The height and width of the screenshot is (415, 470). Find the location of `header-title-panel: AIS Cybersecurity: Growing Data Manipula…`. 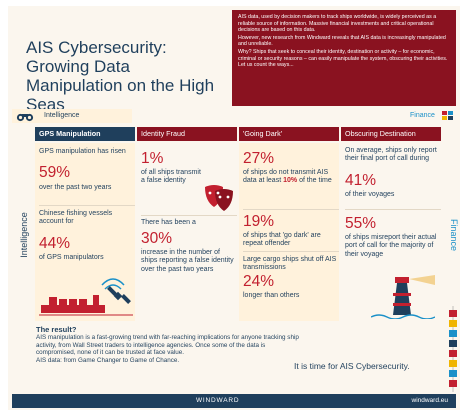

header-title-panel: AIS Cybersecurity: Growing Data Manipula… is located at coordinates (122, 62).